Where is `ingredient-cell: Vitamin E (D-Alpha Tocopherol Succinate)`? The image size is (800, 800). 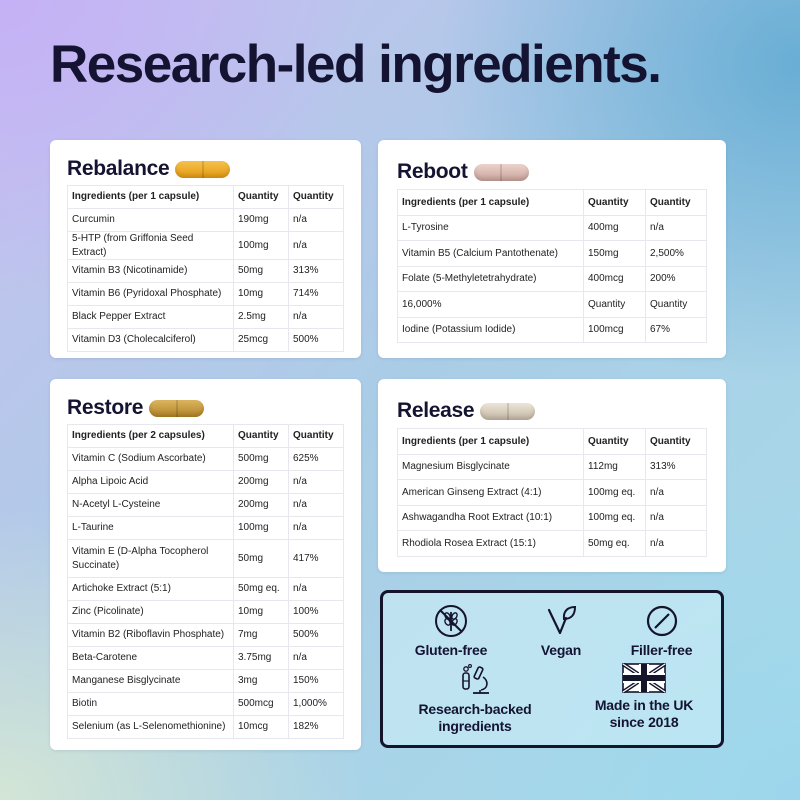
ingredient-cell: Vitamin E (D-Alpha Tocopherol Succinate) is located at coordinates (150, 558).